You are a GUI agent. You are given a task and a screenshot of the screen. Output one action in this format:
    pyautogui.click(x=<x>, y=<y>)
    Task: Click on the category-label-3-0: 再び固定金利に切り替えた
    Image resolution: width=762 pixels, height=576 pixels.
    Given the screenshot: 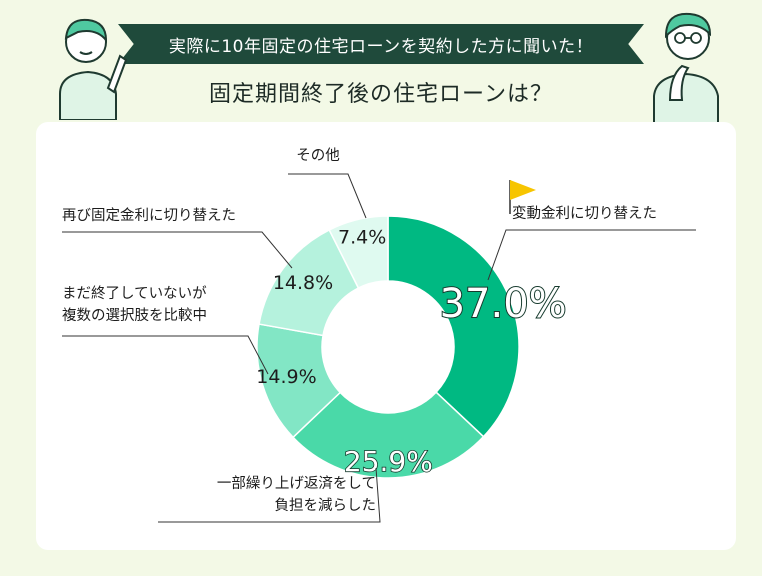 What is the action you would take?
    pyautogui.click(x=149, y=215)
    